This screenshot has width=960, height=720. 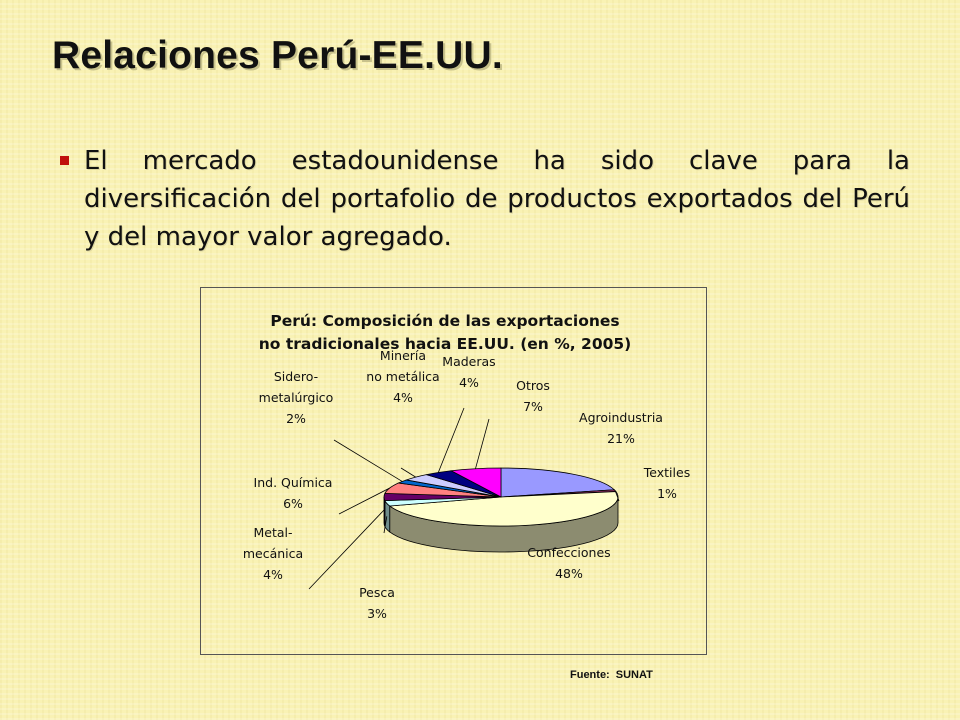 I want to click on data-label-otros: 7%, so click(x=533, y=406).